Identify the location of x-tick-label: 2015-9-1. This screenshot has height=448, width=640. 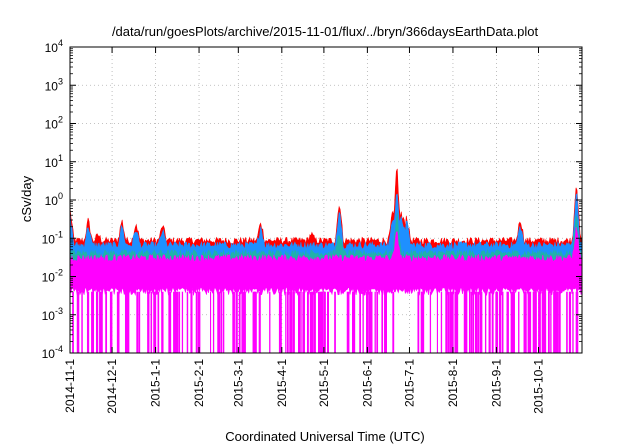
(496, 383).